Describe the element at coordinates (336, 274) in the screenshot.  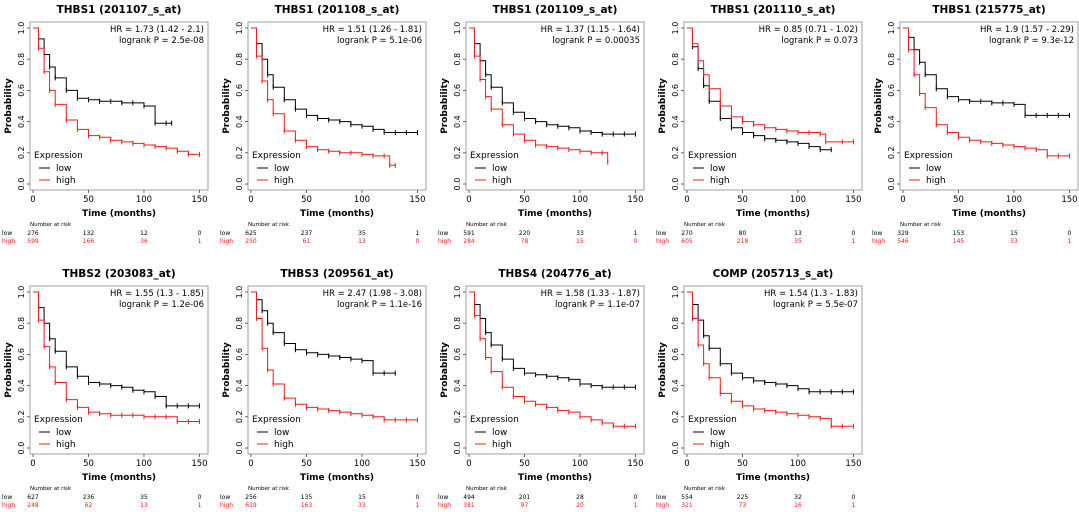
I see `panel-title: THBS3 (209561_at)` at that location.